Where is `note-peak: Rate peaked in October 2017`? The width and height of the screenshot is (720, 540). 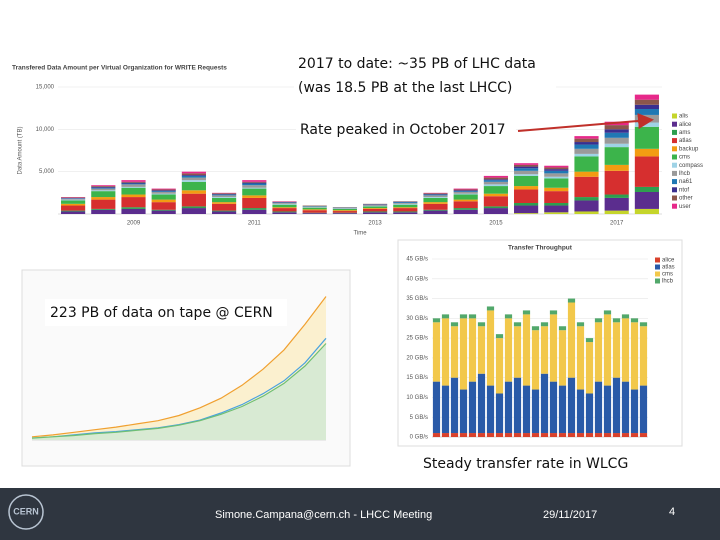 note-peak: Rate peaked in October 2017 is located at coordinates (403, 130).